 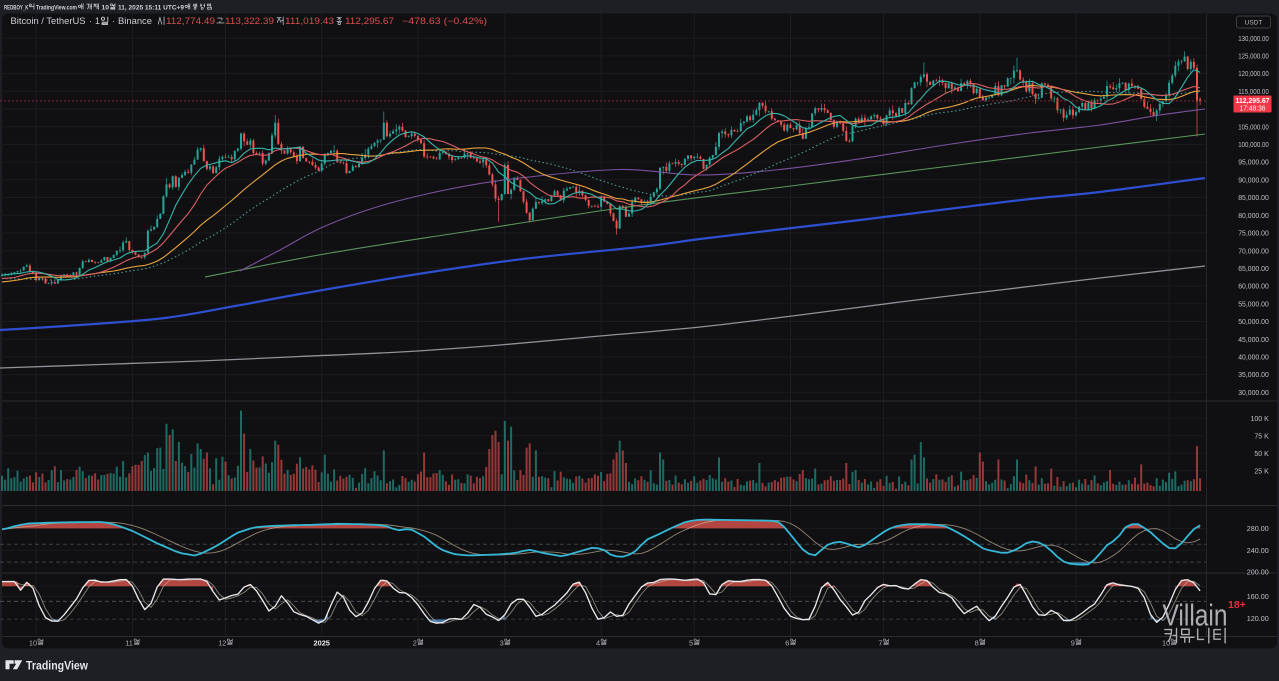 I want to click on svg-text: 60,000.00, so click(x=1253, y=287).